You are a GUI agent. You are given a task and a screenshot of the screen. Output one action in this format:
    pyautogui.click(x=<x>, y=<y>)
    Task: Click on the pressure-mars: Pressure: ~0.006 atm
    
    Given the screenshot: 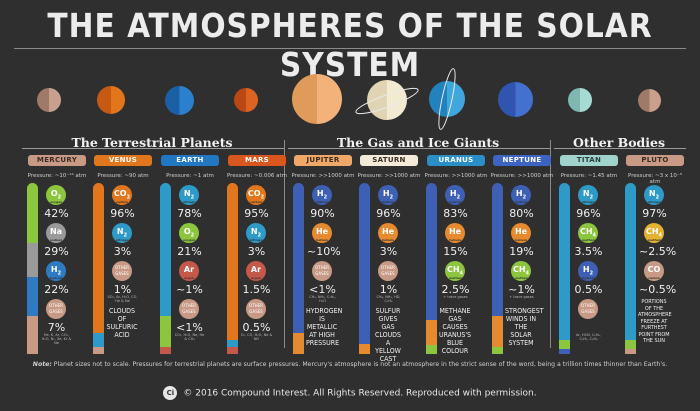 What is the action you would take?
    pyautogui.click(x=257, y=176)
    